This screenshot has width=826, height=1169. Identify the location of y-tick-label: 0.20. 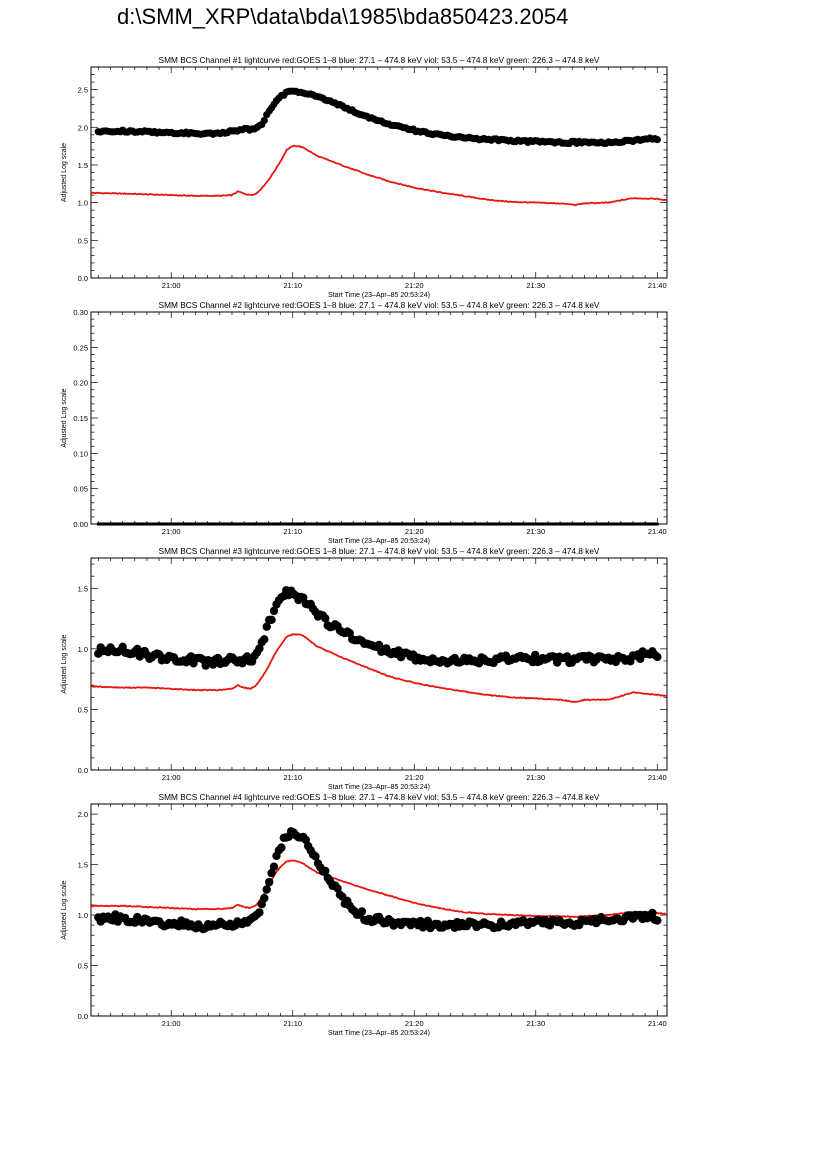
(80, 383).